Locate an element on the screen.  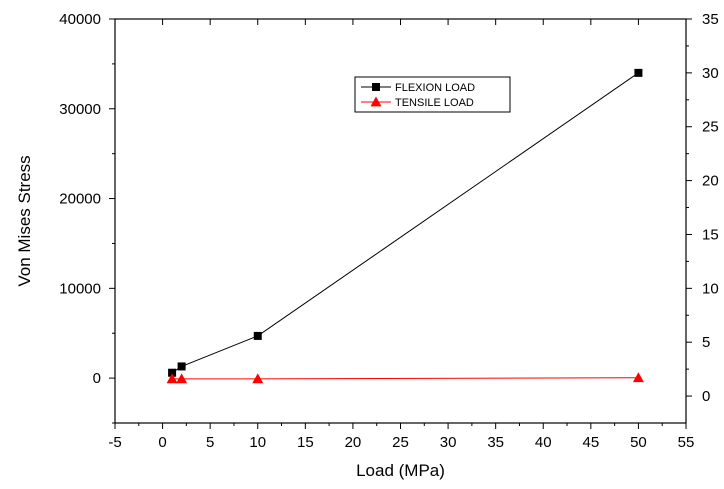
x-tick-label: 10 is located at coordinates (257, 442).